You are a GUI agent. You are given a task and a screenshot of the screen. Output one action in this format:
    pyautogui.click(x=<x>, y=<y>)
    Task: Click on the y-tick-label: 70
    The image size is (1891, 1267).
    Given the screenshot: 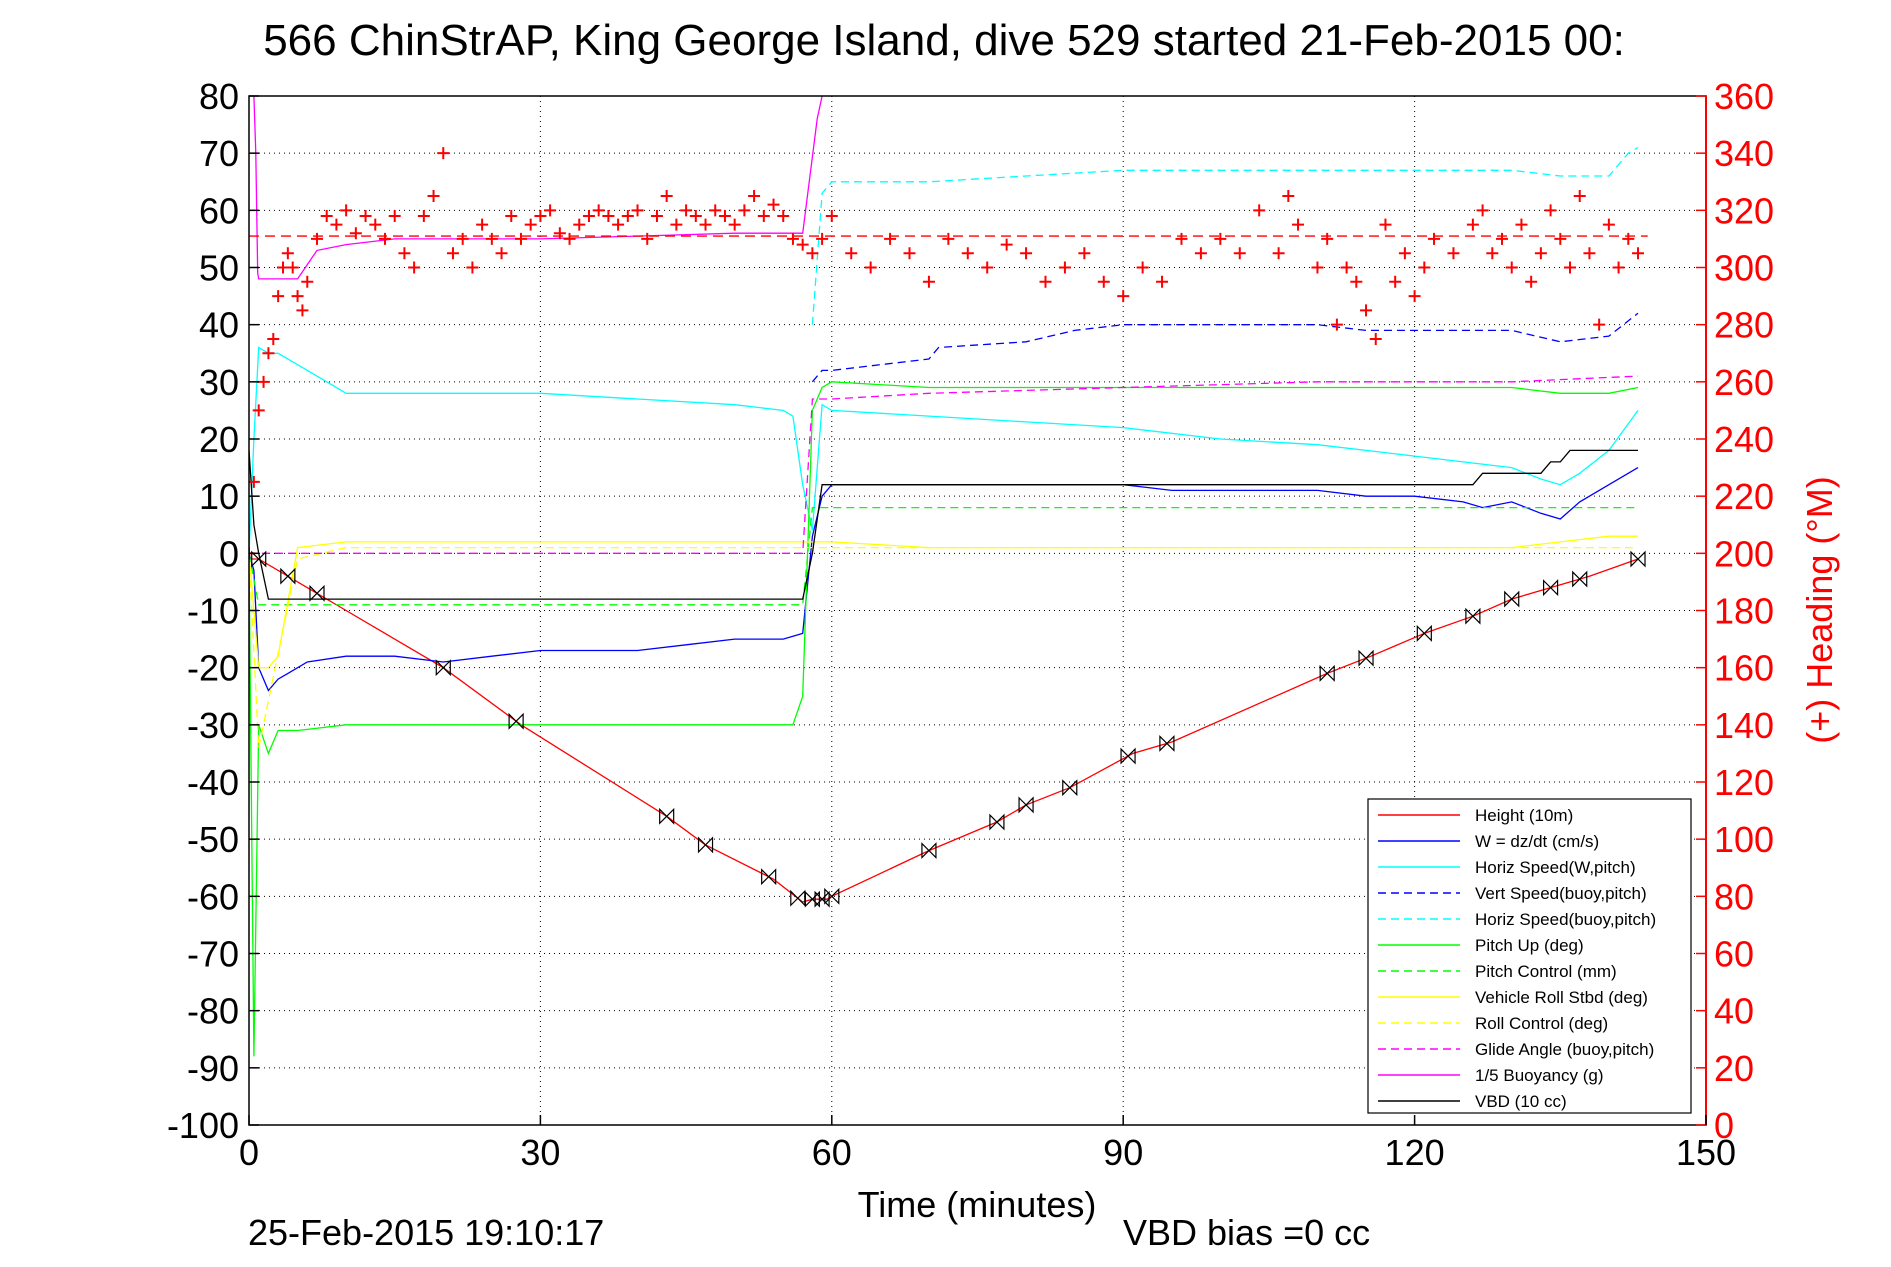 What is the action you would take?
    pyautogui.click(x=219, y=153)
    